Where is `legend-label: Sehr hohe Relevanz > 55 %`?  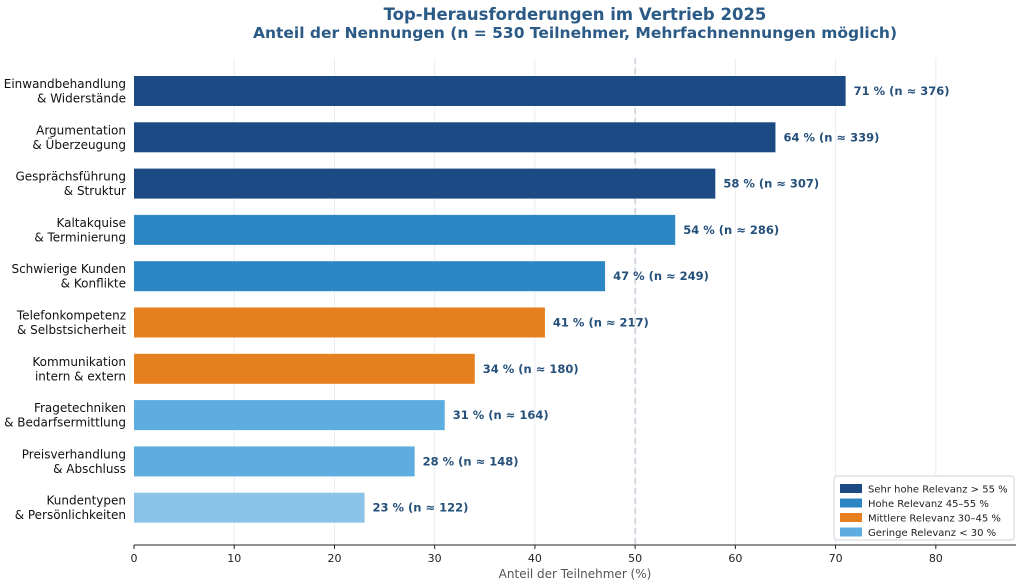 legend-label: Sehr hohe Relevanz > 55 % is located at coordinates (938, 490).